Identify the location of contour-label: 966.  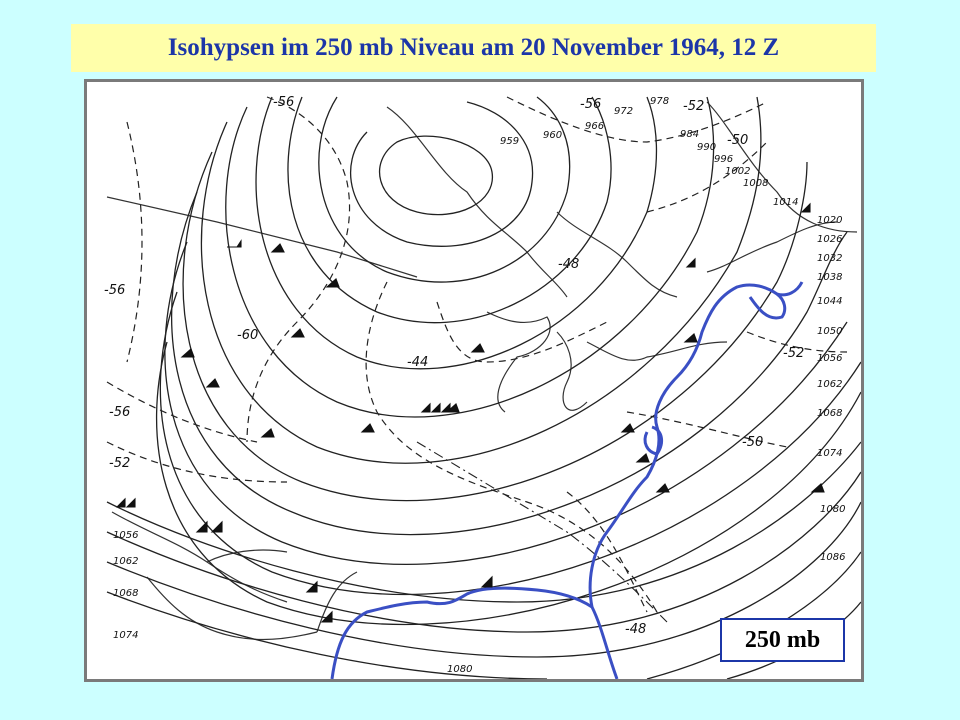
(594, 126).